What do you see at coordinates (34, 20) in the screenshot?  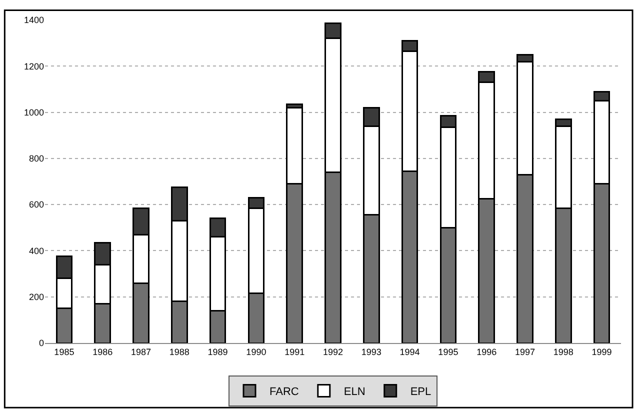 I see `y-tick-label: 1400` at bounding box center [34, 20].